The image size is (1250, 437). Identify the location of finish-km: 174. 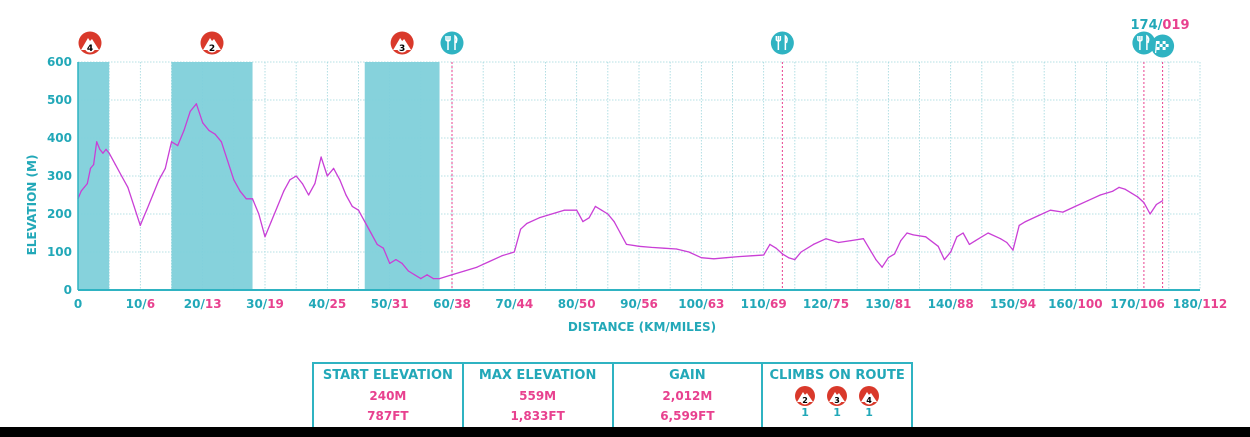
(1143, 25).